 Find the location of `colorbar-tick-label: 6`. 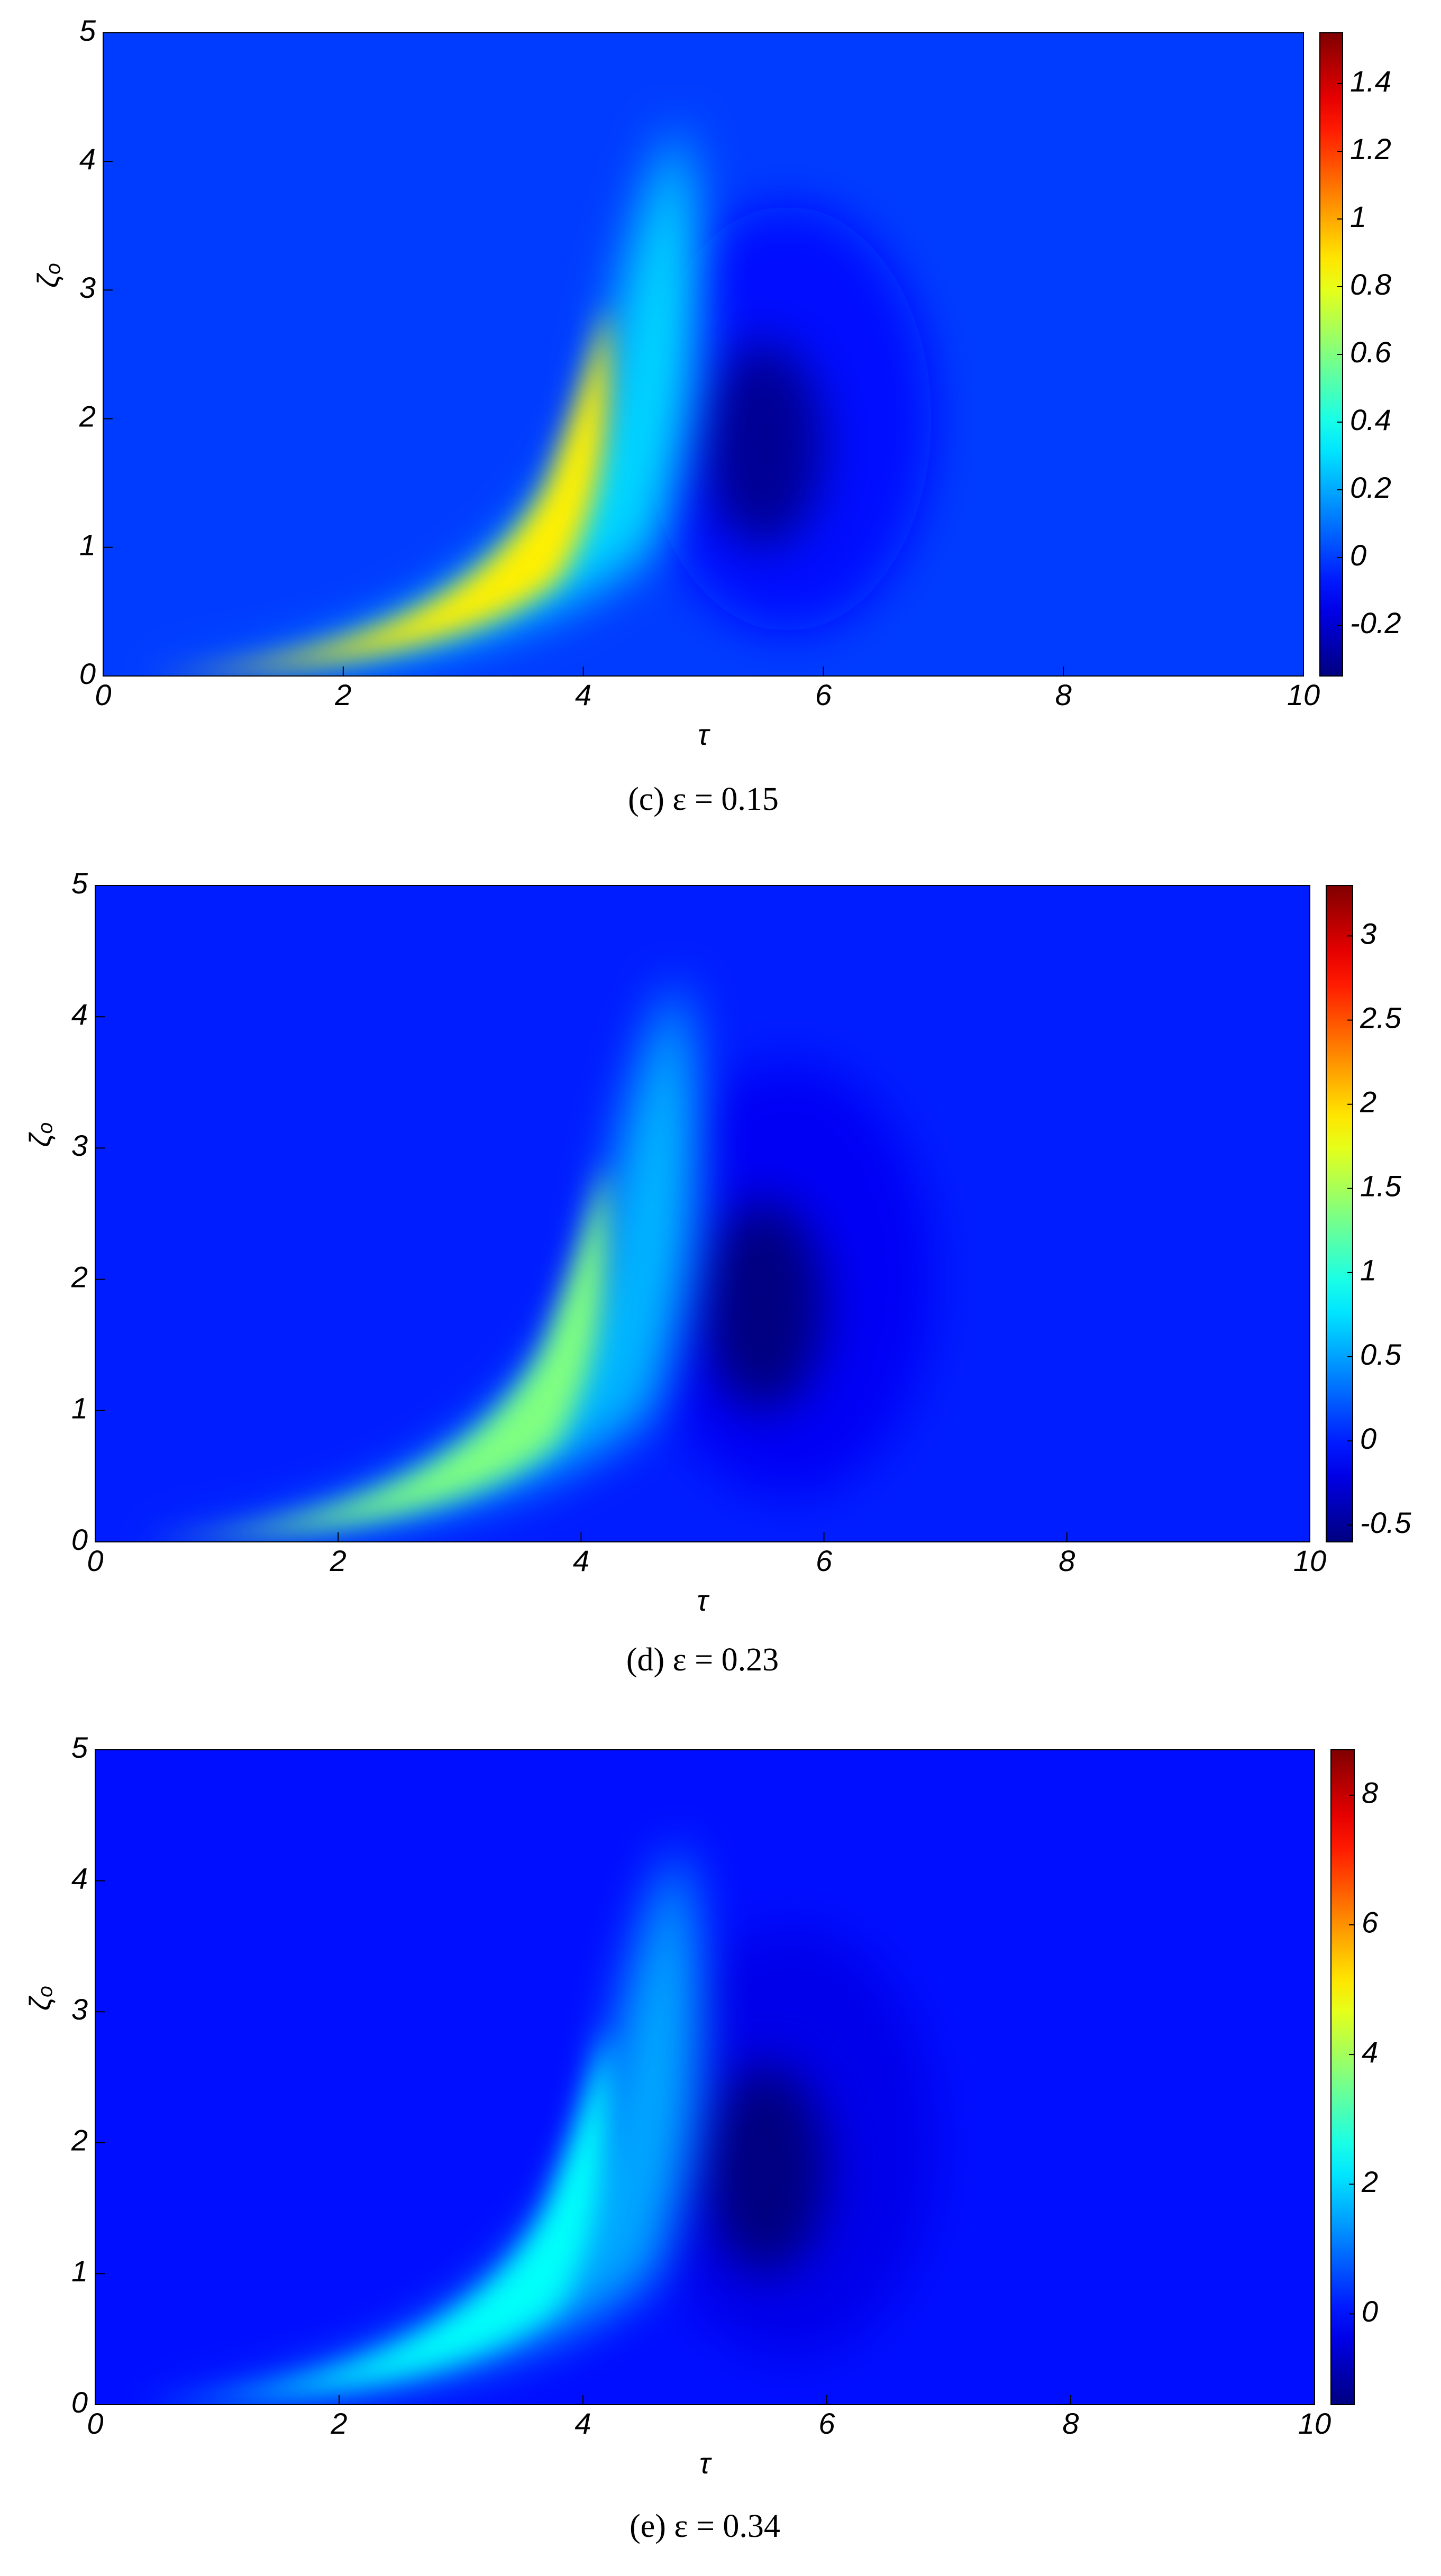

colorbar-tick-label: 6 is located at coordinates (1370, 1922).